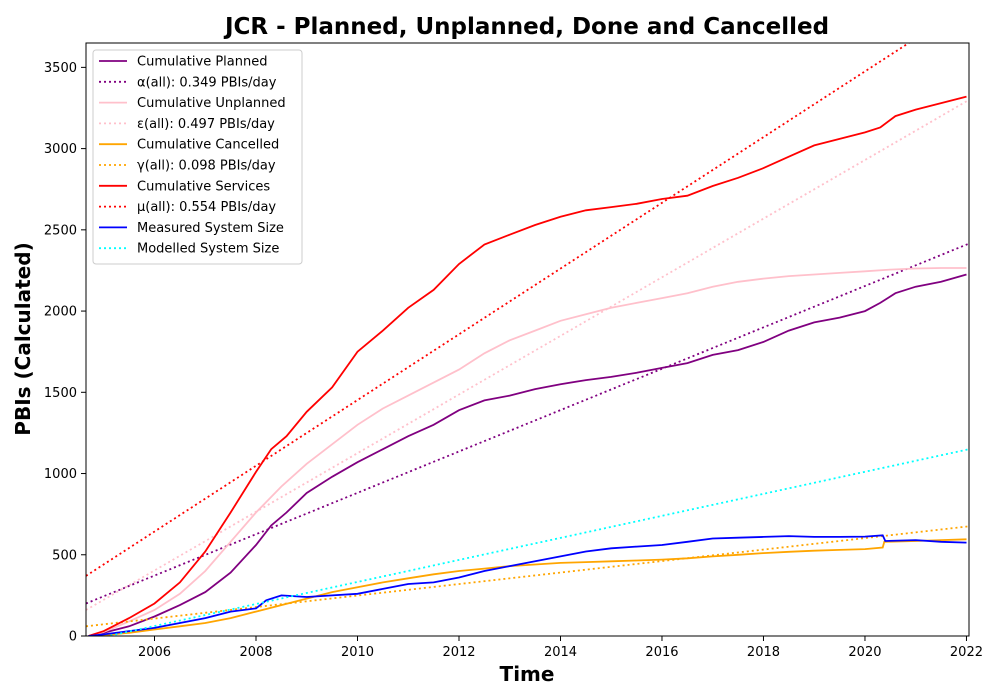  Describe the element at coordinates (207, 82) in the screenshot. I see `legend-label: α(all): 0.349 PBIs/day` at that location.